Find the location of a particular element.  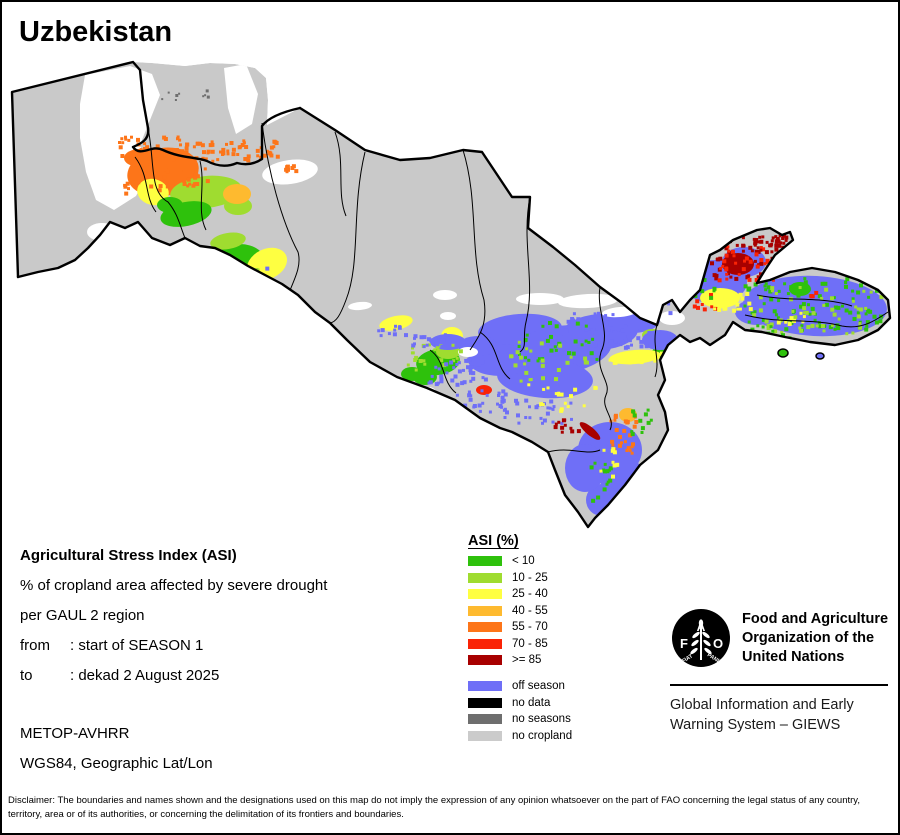

legend-item: 40 - 55 is located at coordinates (520, 610).